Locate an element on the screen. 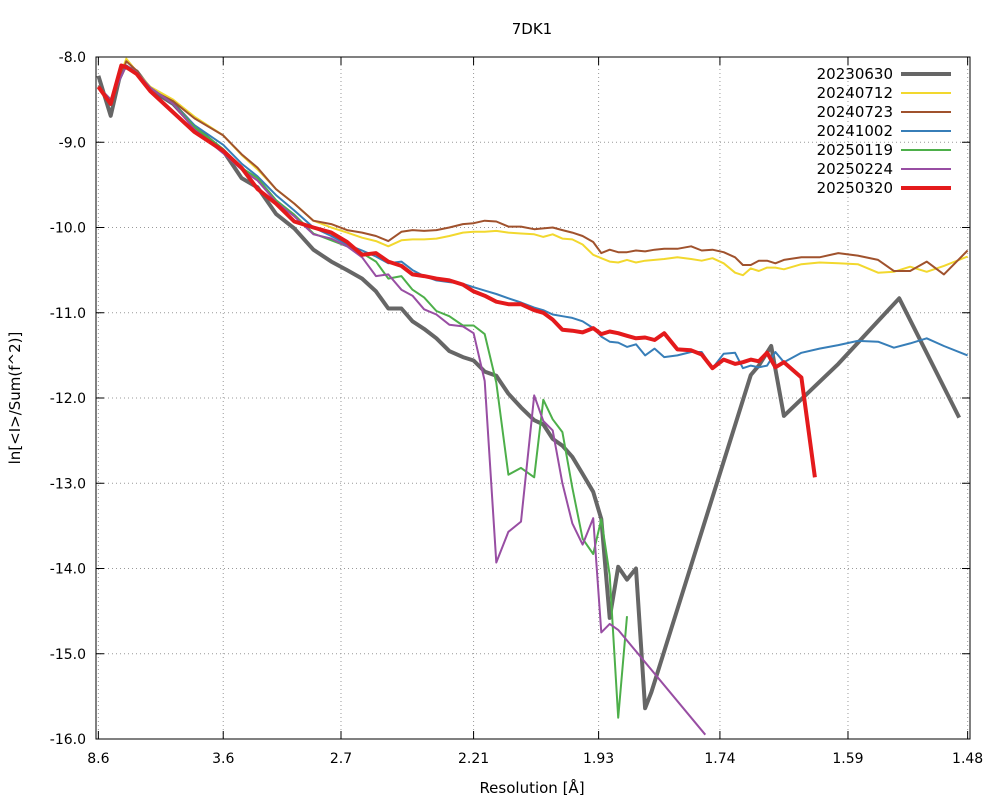 The image size is (1000, 800). legend-label: 20250224 is located at coordinates (855, 169).